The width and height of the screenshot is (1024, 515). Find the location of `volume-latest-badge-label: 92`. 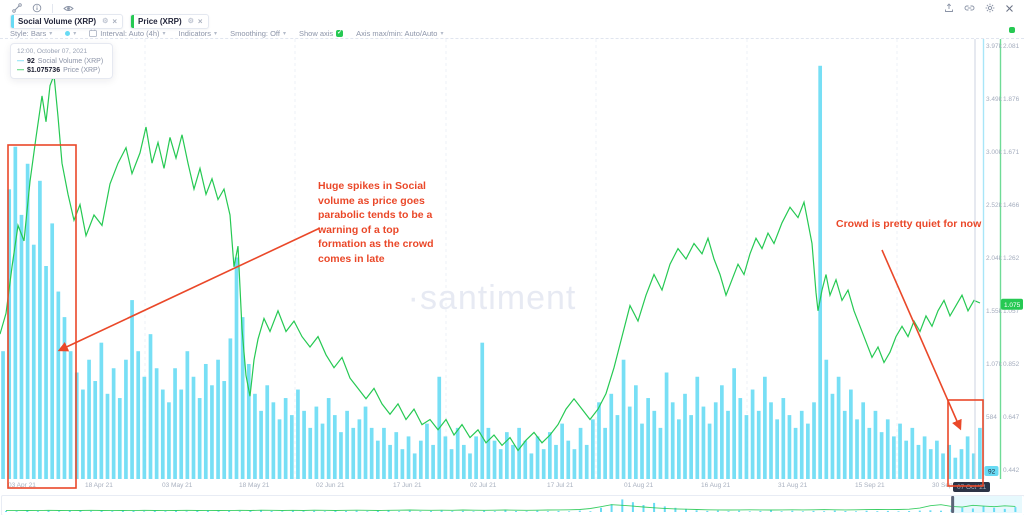

volume-latest-badge-label: 92 is located at coordinates (992, 472).